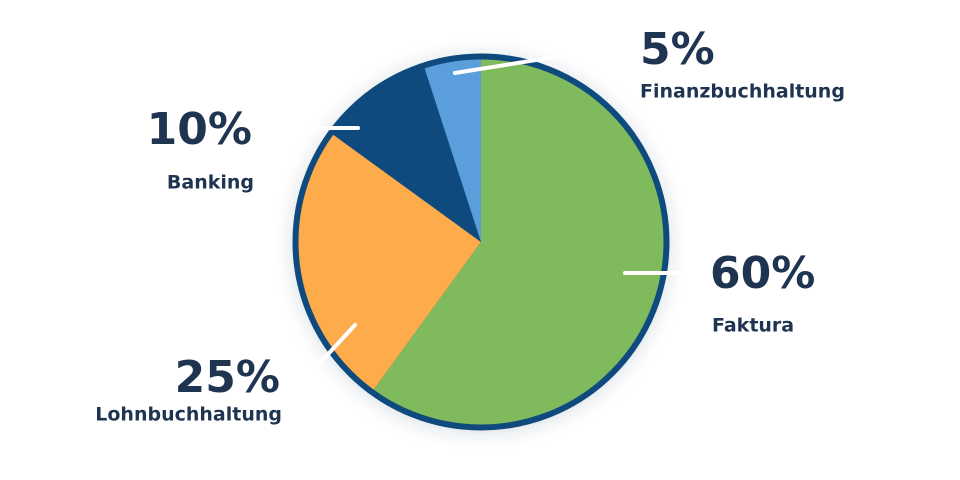 The image size is (960, 480). Describe the element at coordinates (199, 129) in the screenshot. I see `value-label: 10%` at that location.